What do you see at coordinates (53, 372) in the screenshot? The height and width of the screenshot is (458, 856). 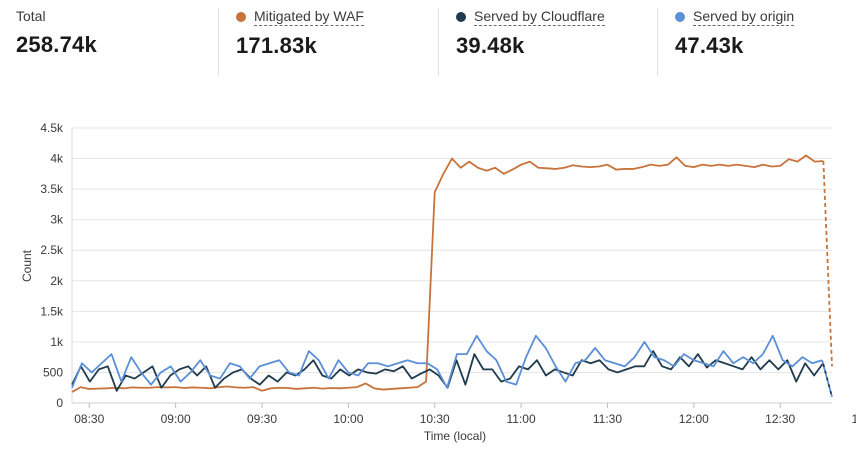 I see `y-tick-label: 500` at bounding box center [53, 372].